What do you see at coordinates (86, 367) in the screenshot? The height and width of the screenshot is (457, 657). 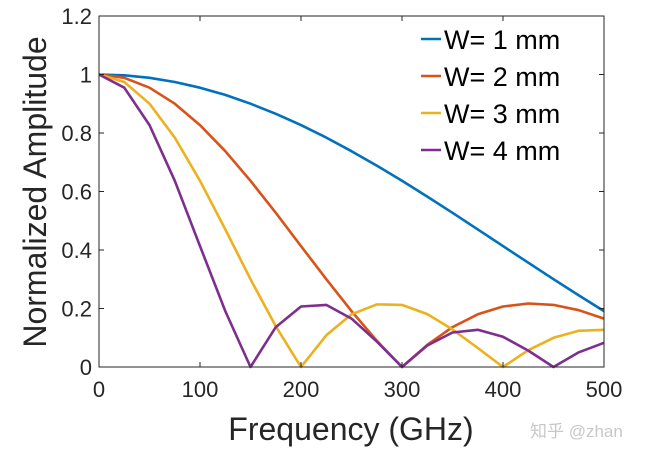 I see `y-tick-label: 0` at bounding box center [86, 367].